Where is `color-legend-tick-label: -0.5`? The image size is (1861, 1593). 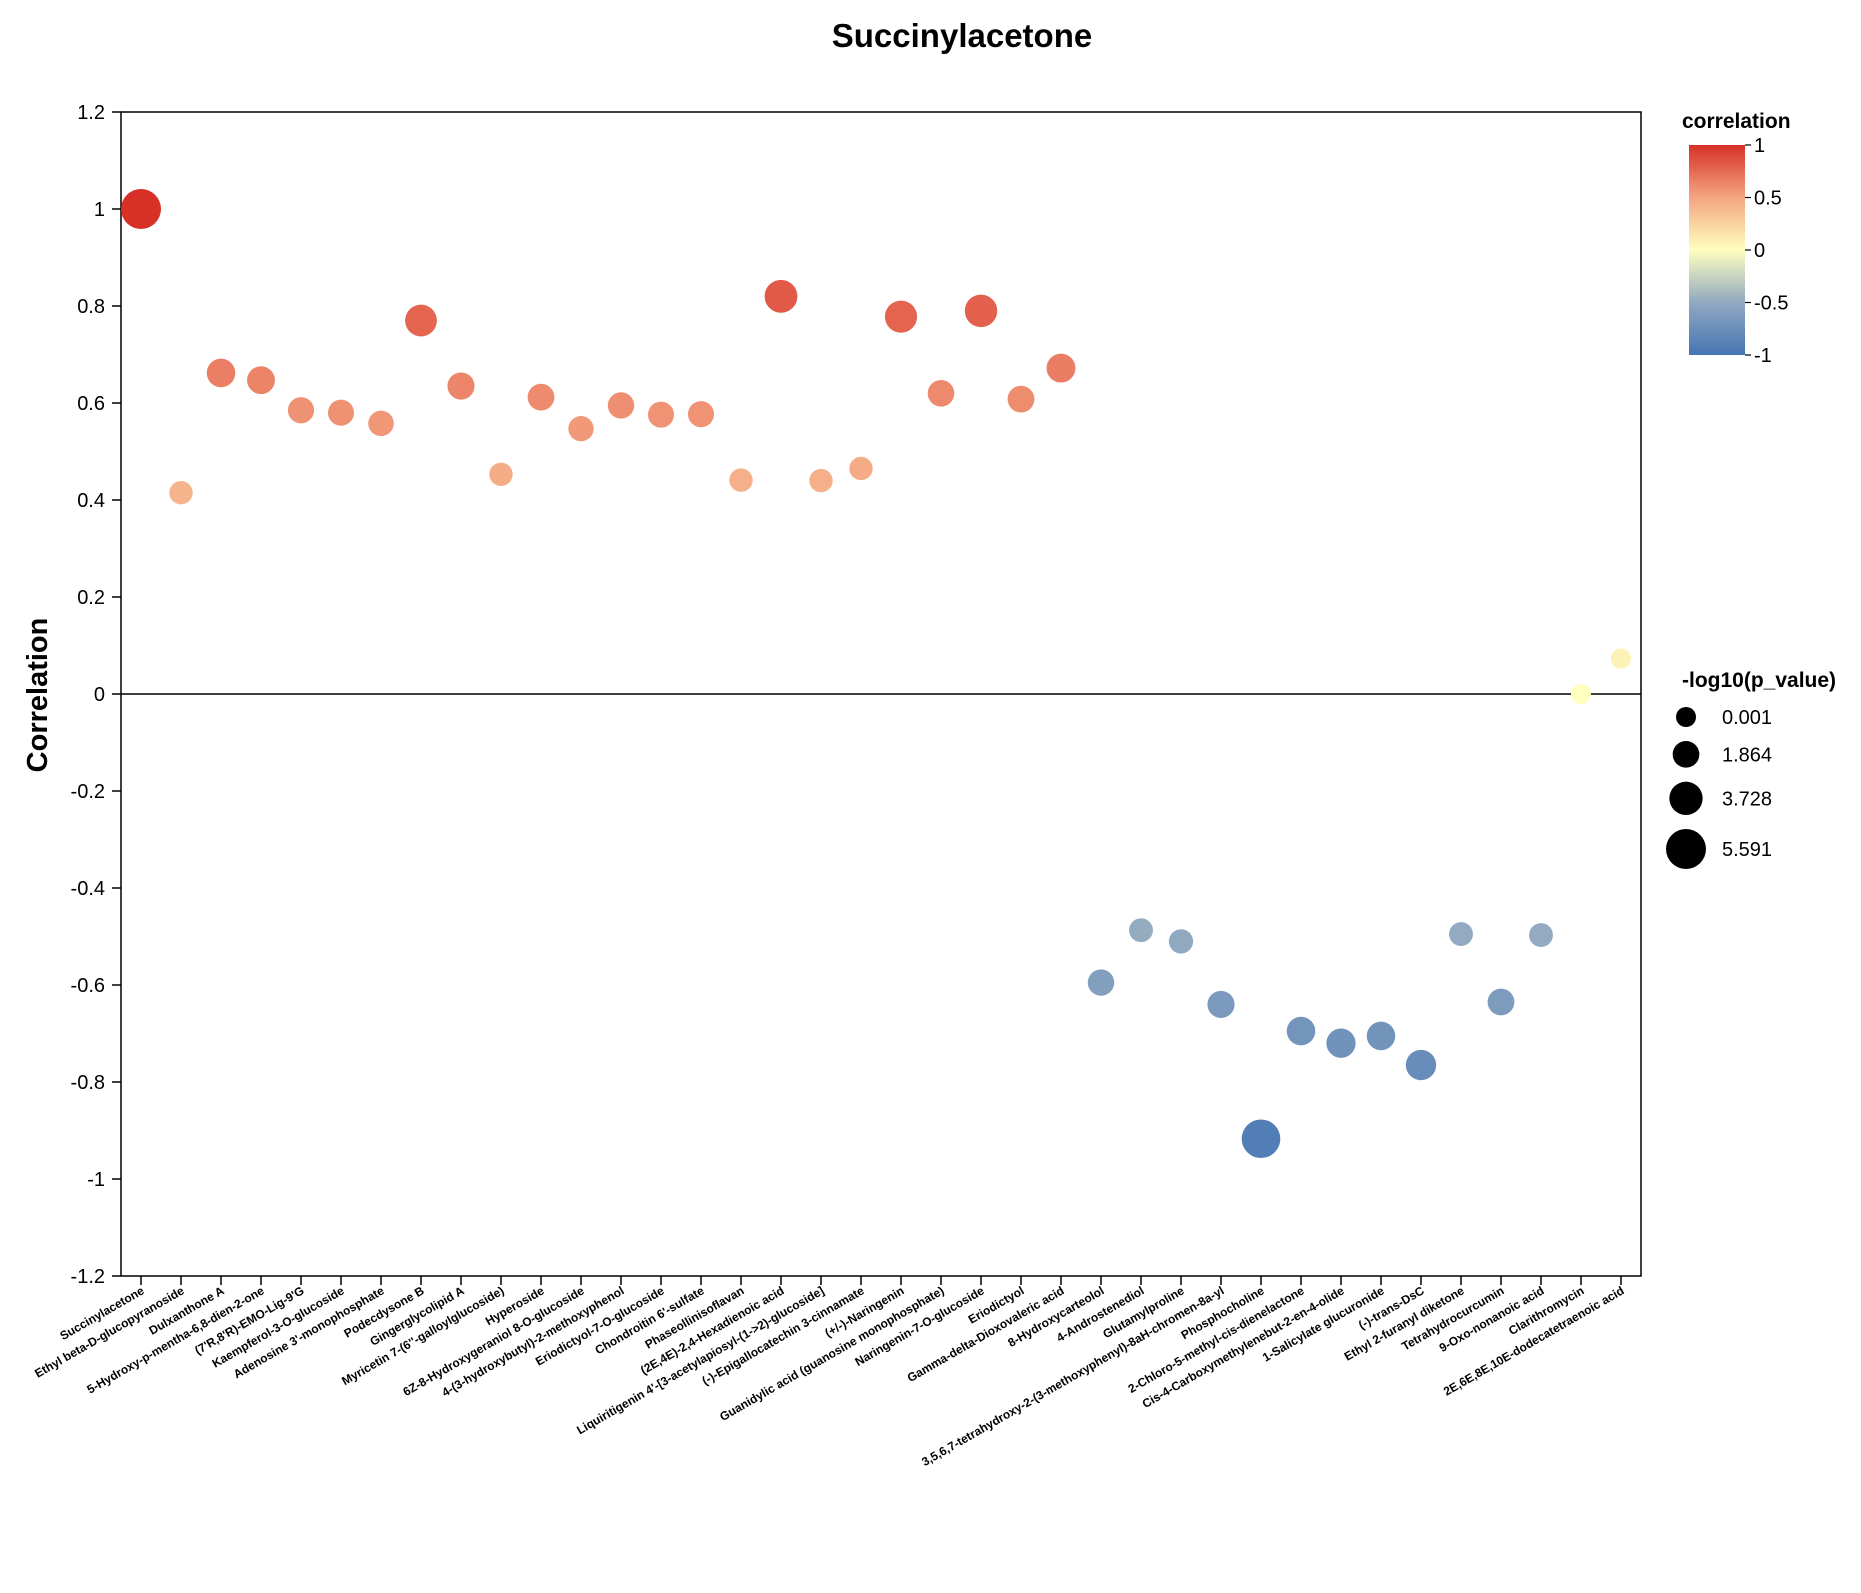 color-legend-tick-label: -0.5 is located at coordinates (1771, 304).